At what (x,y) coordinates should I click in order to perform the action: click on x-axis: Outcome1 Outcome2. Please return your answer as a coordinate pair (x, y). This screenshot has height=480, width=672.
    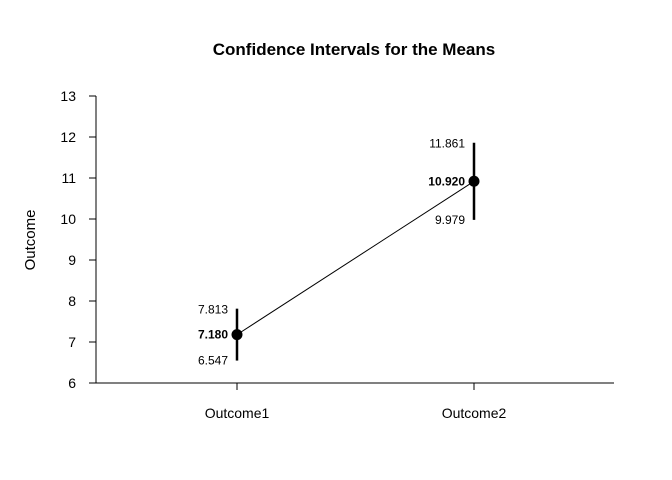
    Looking at the image, I should click on (356, 402).